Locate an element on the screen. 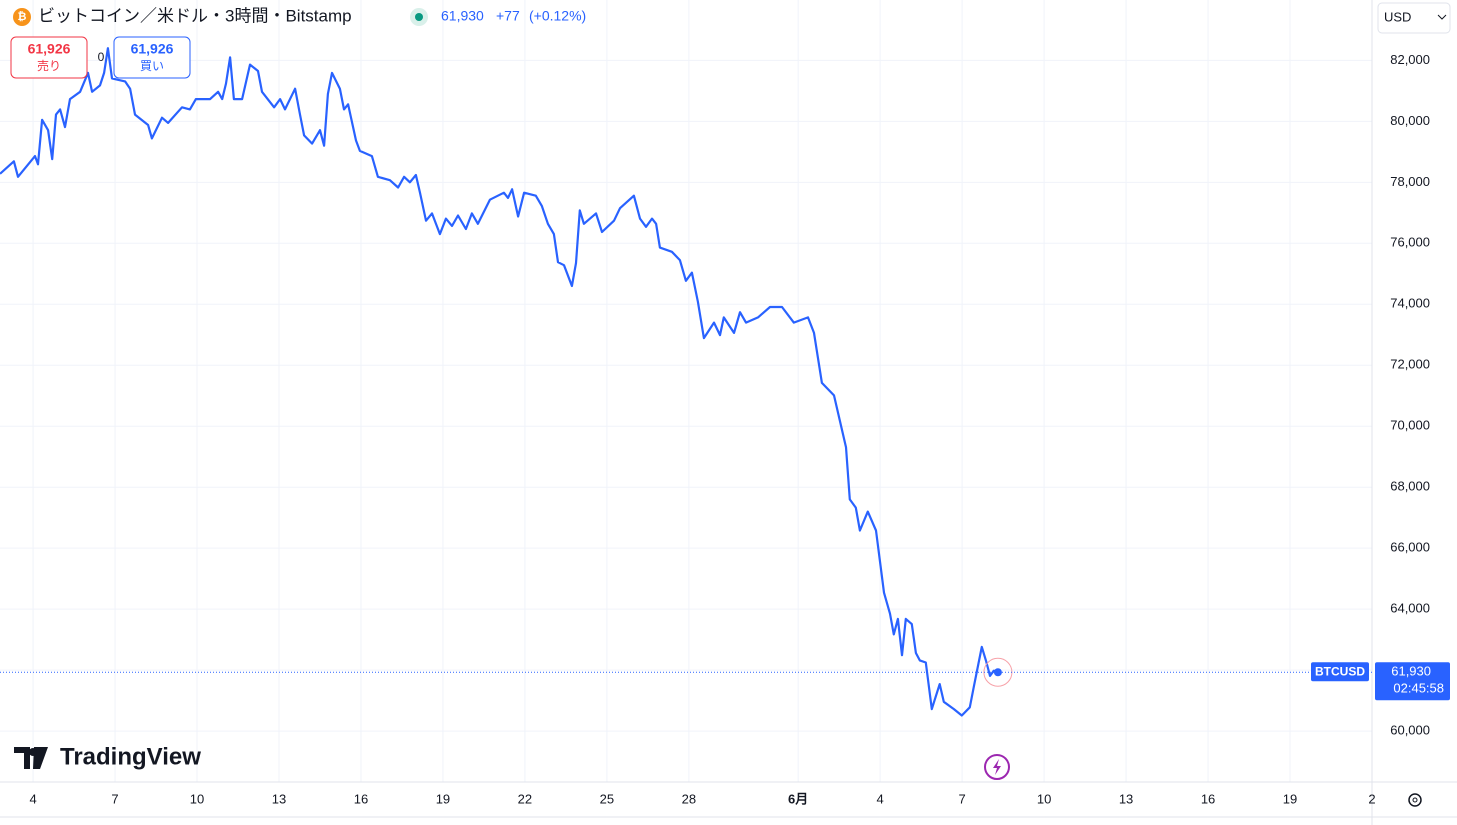 This screenshot has width=1457, height=825. dropdown-arrow is located at coordinates (1442, 17).